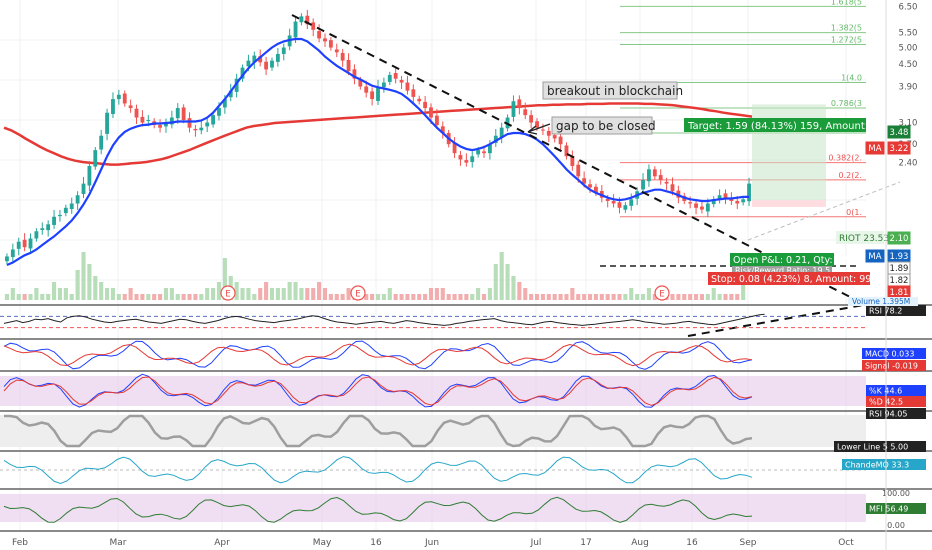 The height and width of the screenshot is (550, 932). I want to click on open-pnl-box, so click(782, 259).